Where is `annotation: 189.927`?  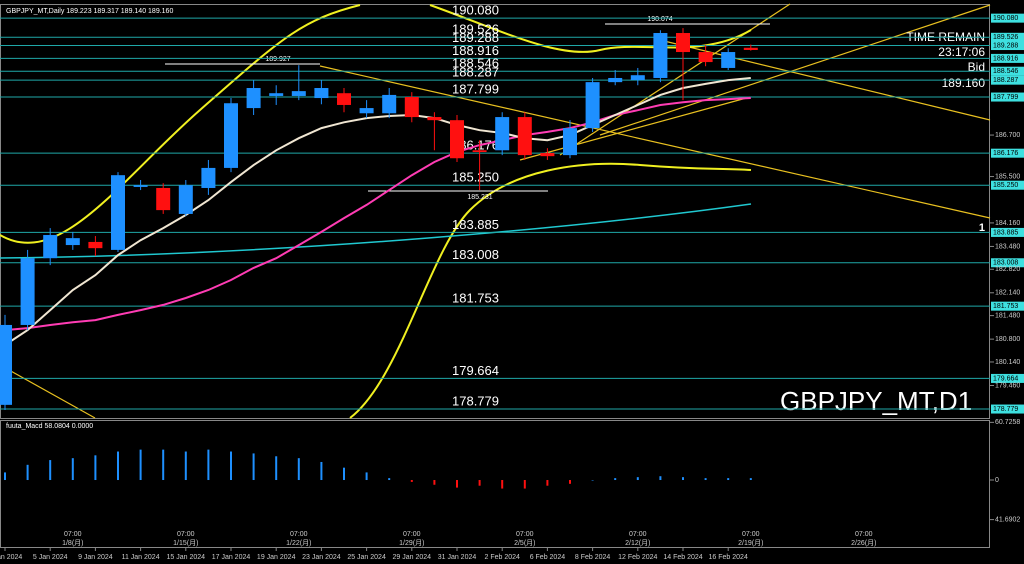
annotation: 189.927 is located at coordinates (277, 59).